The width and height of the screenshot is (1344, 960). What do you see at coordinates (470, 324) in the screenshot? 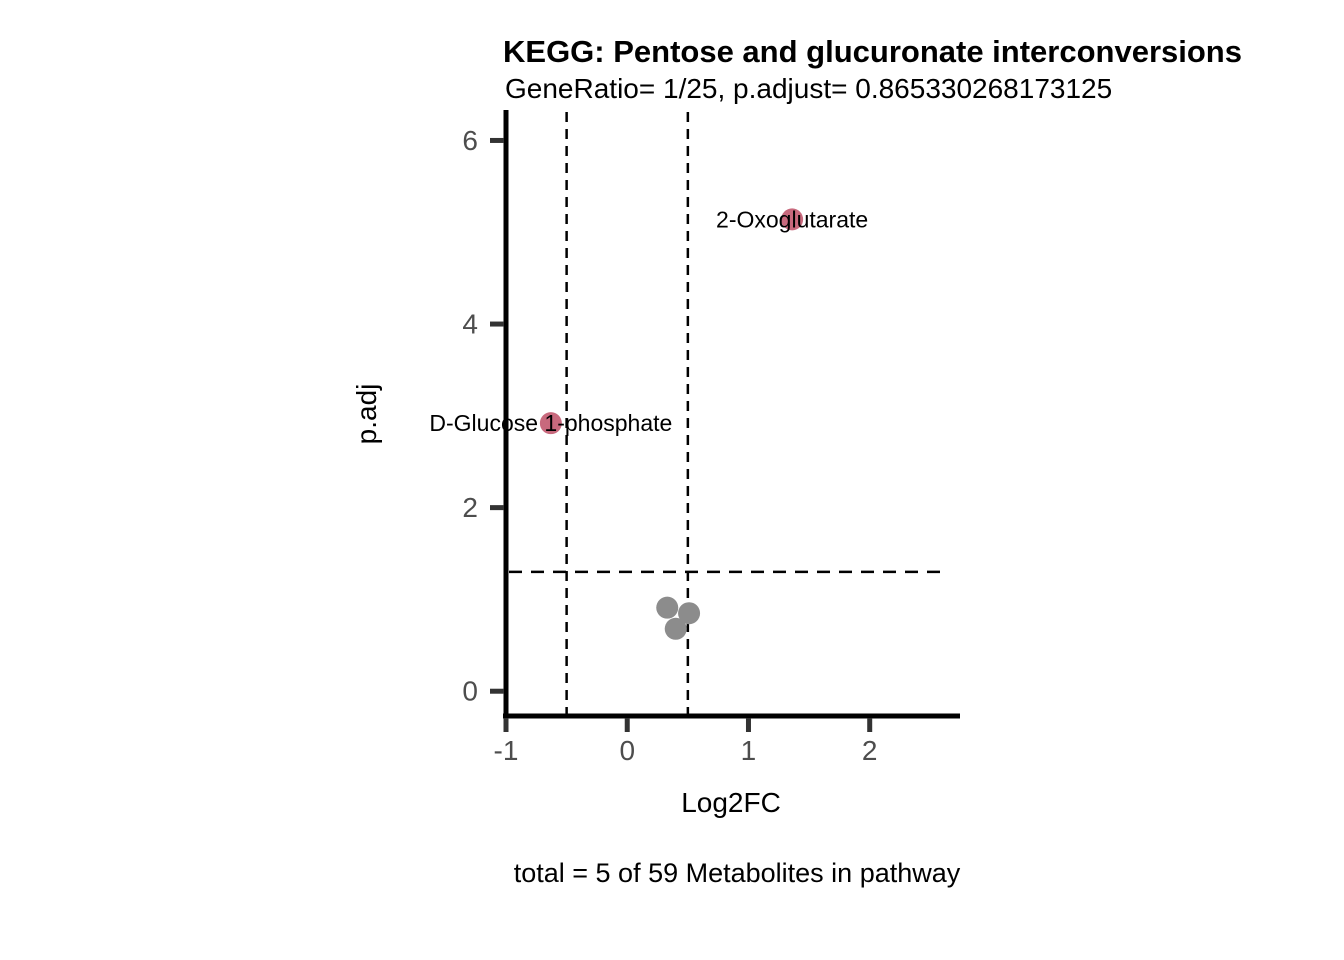
I see `y-tick-label: 4` at bounding box center [470, 324].